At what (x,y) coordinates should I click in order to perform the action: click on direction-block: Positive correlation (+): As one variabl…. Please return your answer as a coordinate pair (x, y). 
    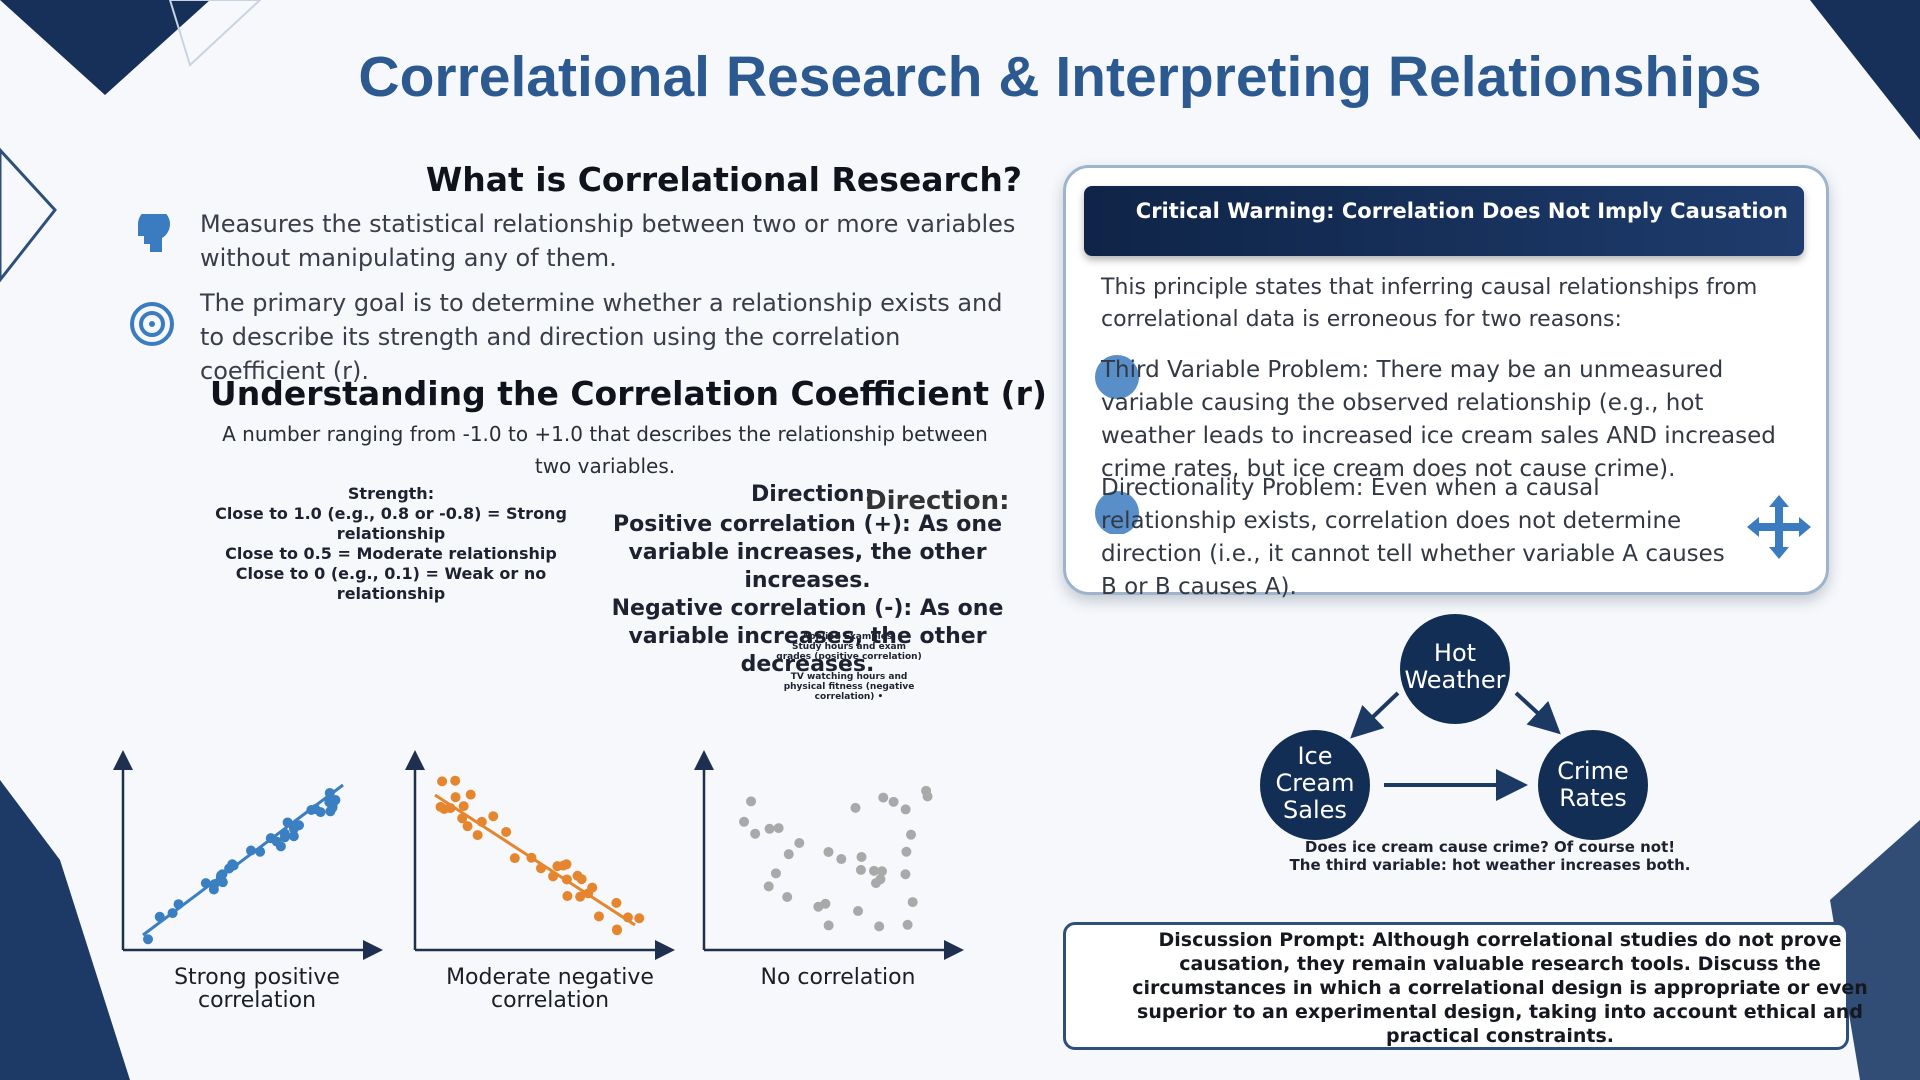
    Looking at the image, I should click on (807, 595).